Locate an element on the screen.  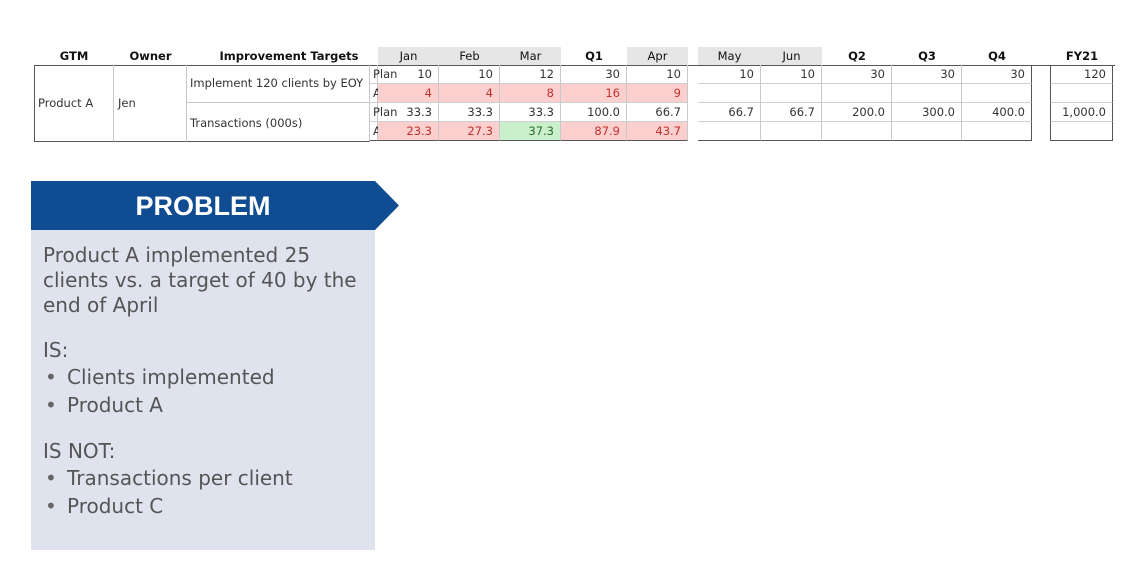
is-label: IS: is located at coordinates (56, 350).